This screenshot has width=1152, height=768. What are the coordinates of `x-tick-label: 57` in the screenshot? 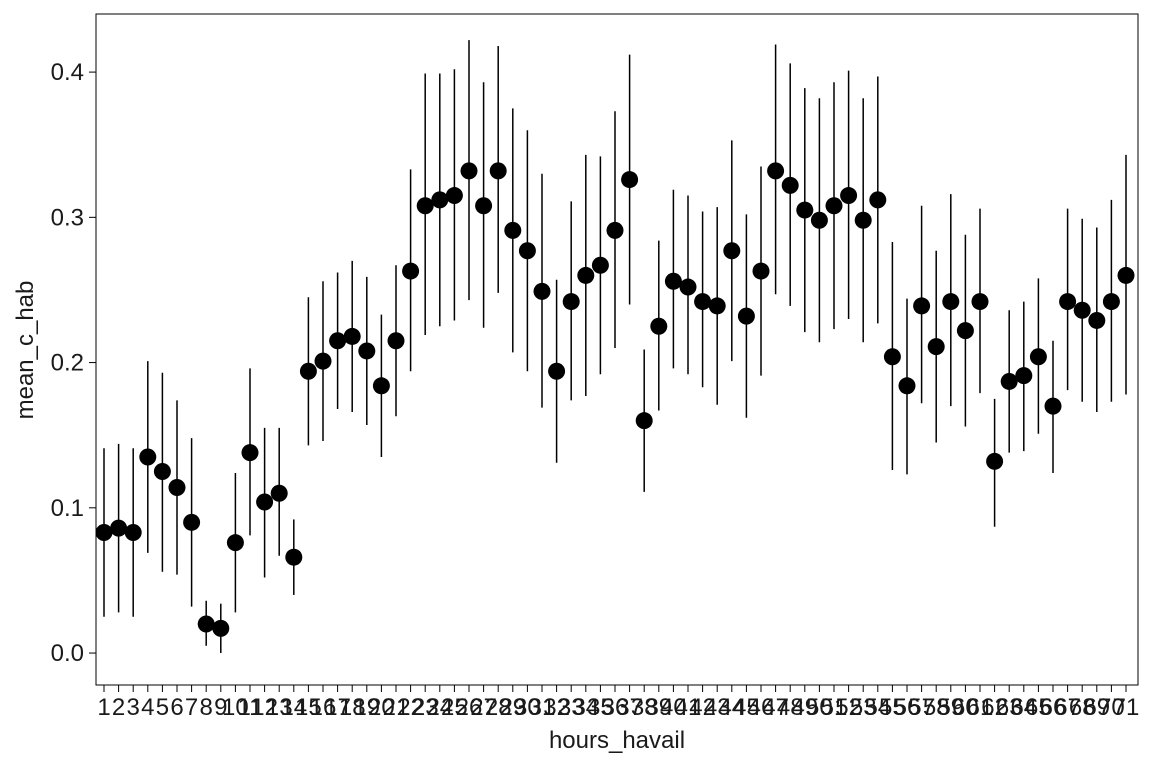 It's located at (921, 707).